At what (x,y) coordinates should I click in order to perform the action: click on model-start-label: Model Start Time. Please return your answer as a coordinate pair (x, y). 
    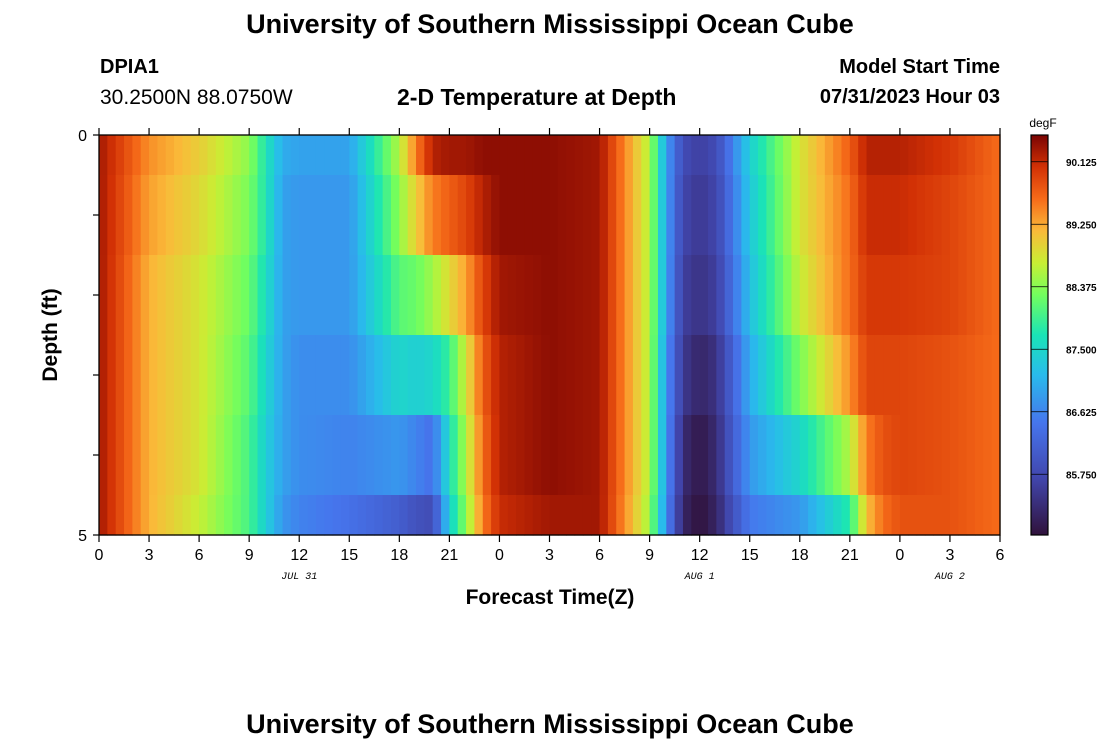
    Looking at the image, I should click on (919, 67).